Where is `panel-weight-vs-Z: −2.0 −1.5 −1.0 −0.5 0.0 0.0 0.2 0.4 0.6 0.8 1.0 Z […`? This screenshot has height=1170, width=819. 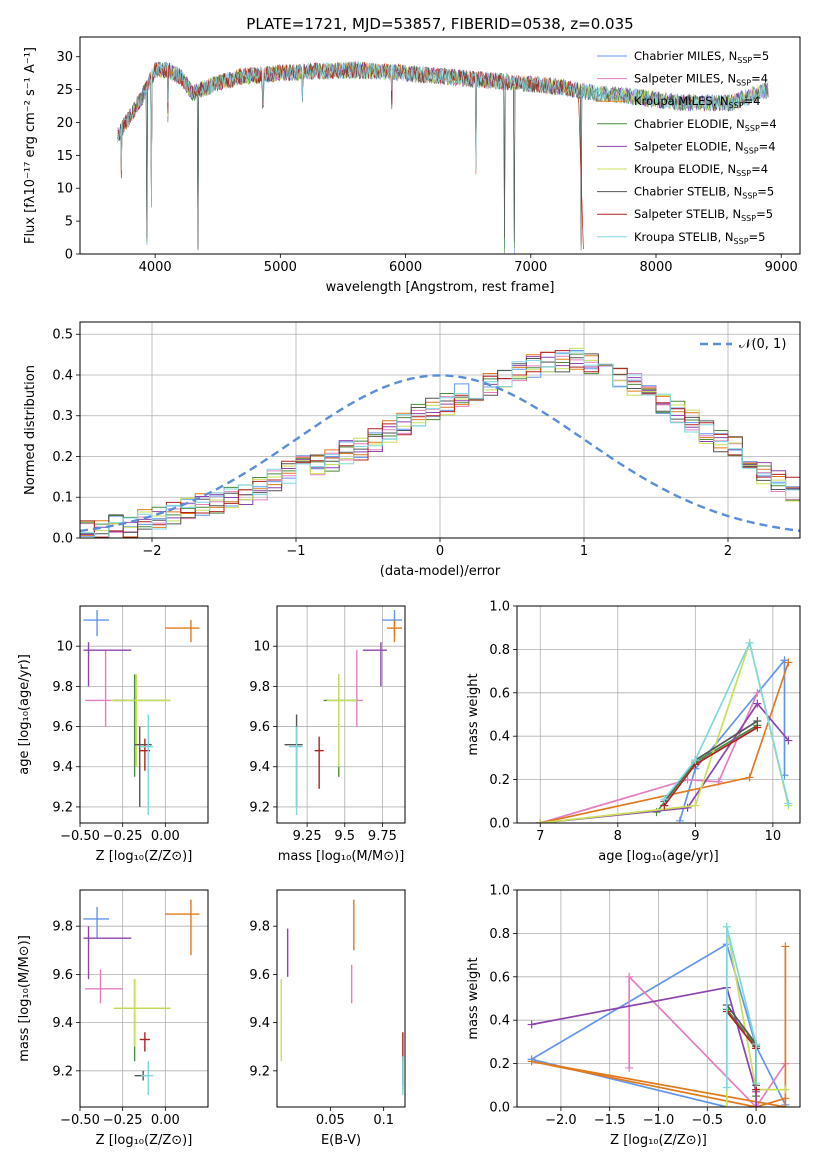
panel-weight-vs-Z: −2.0 −1.5 −1.0 −0.5 0.0 0.0 0.2 0.4 0.6 0.8 1.0 Z [… is located at coordinates (633, 1016).